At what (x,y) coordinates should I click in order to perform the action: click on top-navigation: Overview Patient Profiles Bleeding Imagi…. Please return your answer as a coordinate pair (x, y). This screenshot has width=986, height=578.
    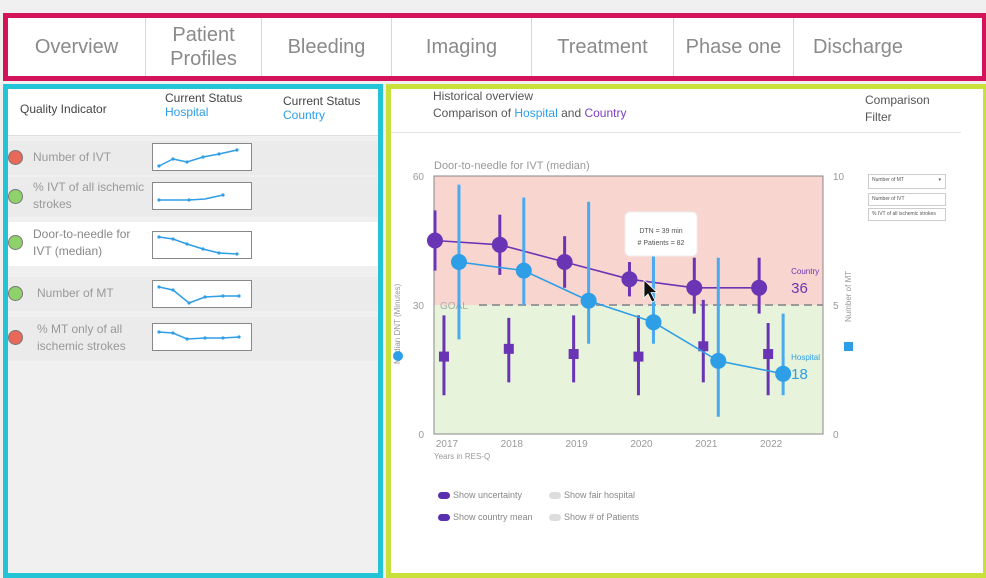
    Looking at the image, I should click on (494, 47).